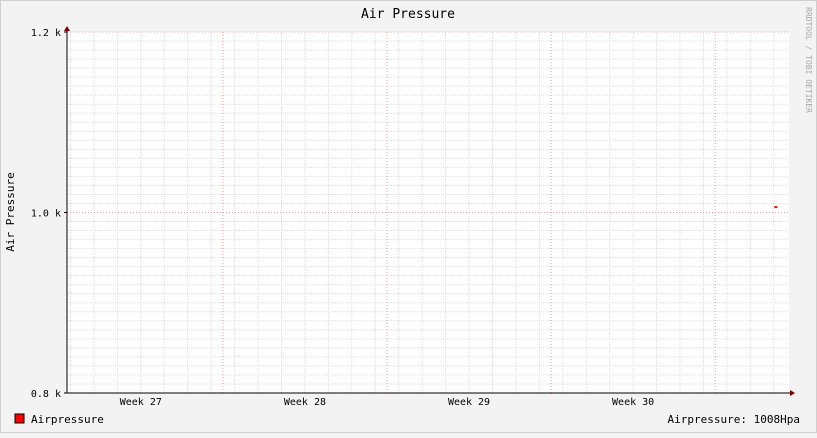  What do you see at coordinates (734, 419) in the screenshot?
I see `current-value-readout: Airpressure: 1008Hpa` at bounding box center [734, 419].